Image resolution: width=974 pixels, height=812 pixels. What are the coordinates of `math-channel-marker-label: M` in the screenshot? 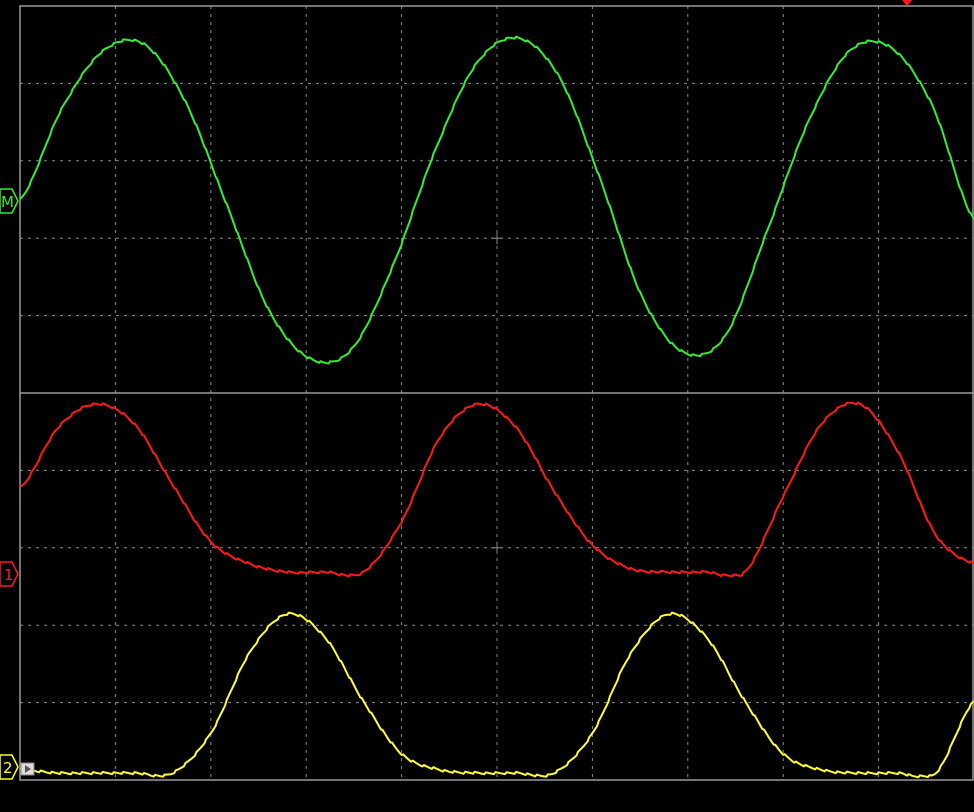 It's located at (7, 202).